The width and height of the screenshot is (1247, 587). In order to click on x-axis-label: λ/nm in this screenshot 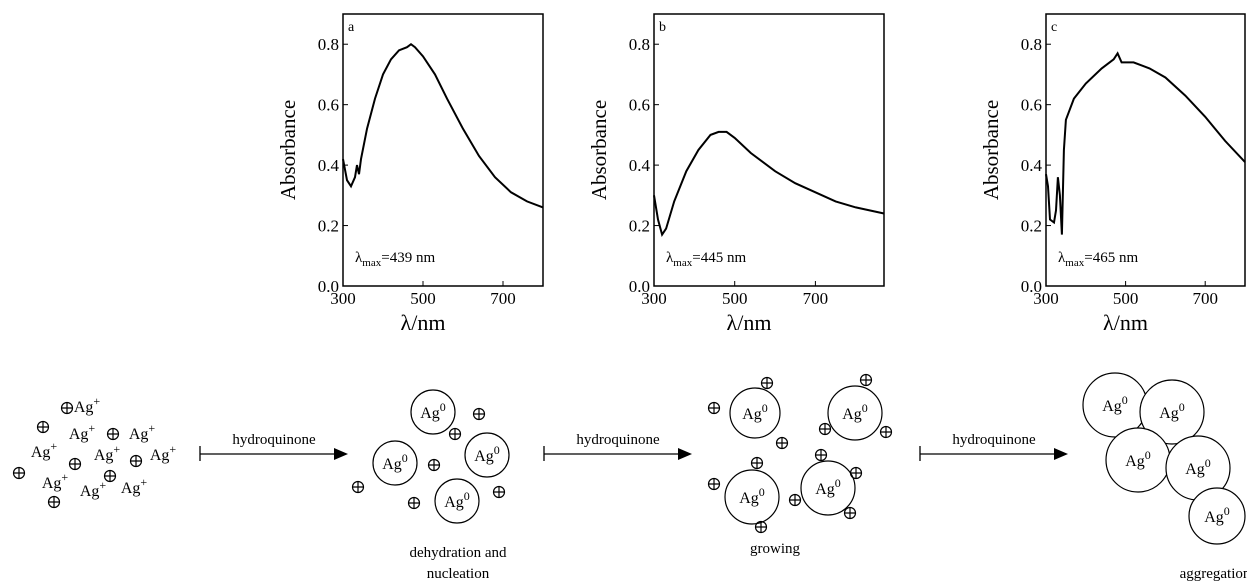, I will do `click(749, 322)`.